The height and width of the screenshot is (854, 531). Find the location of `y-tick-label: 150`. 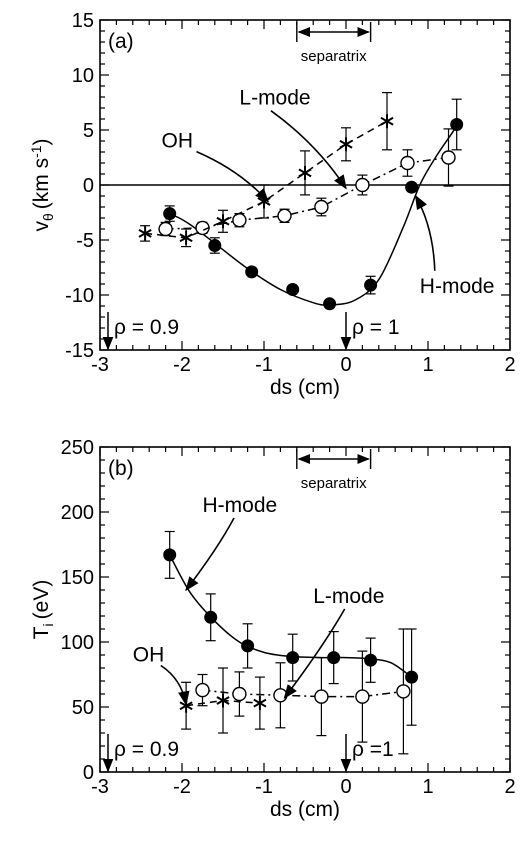

y-tick-label: 150 is located at coordinates (77, 578).